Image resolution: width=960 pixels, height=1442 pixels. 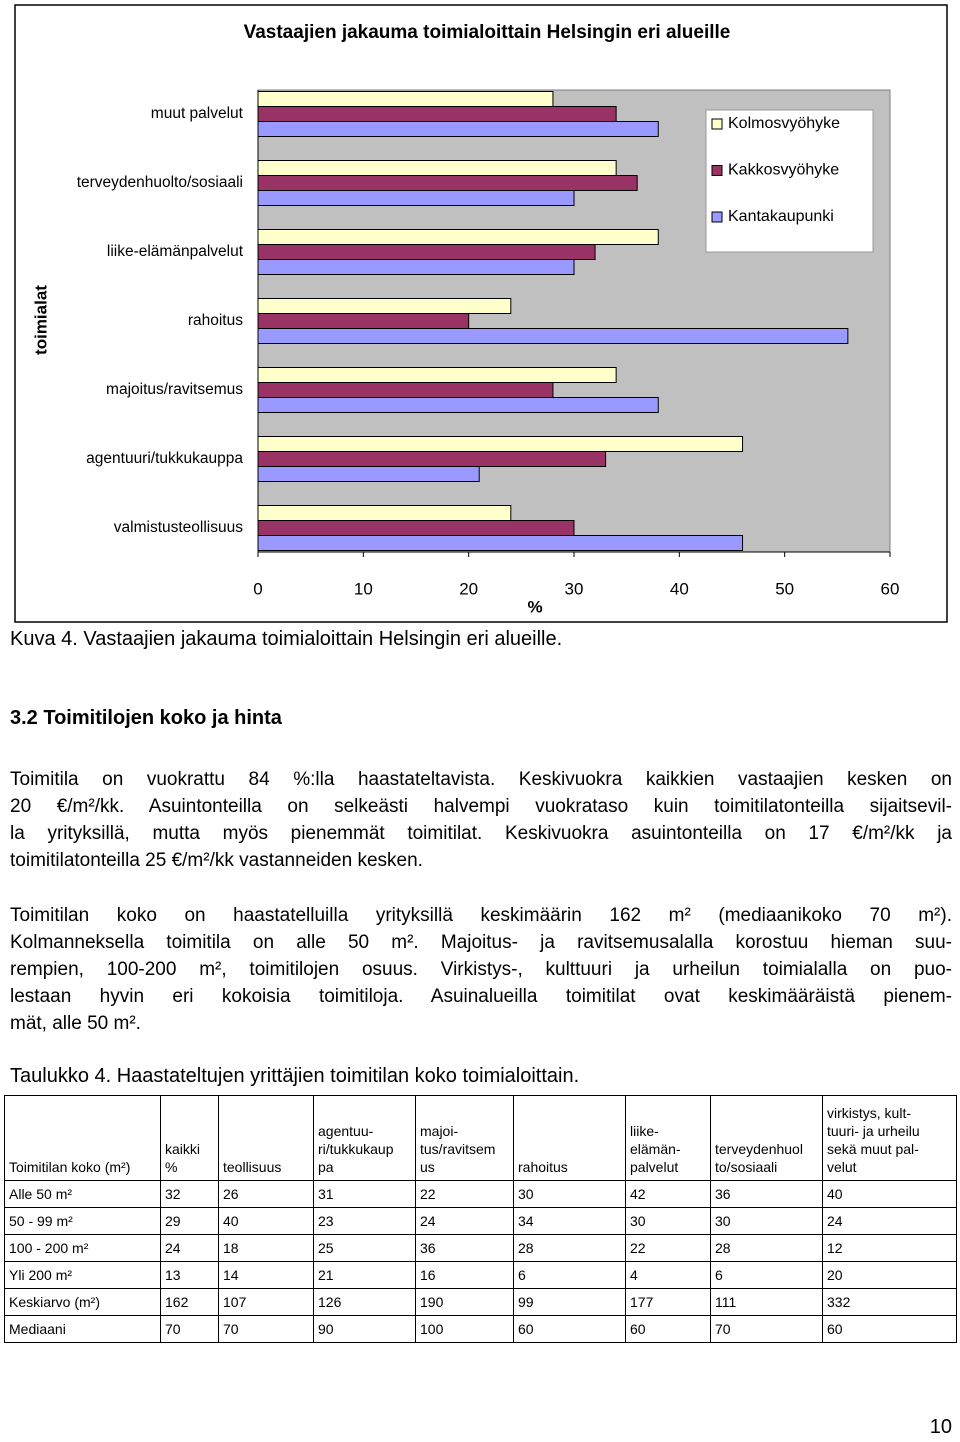 I want to click on table-cell: 16, so click(x=464, y=1275).